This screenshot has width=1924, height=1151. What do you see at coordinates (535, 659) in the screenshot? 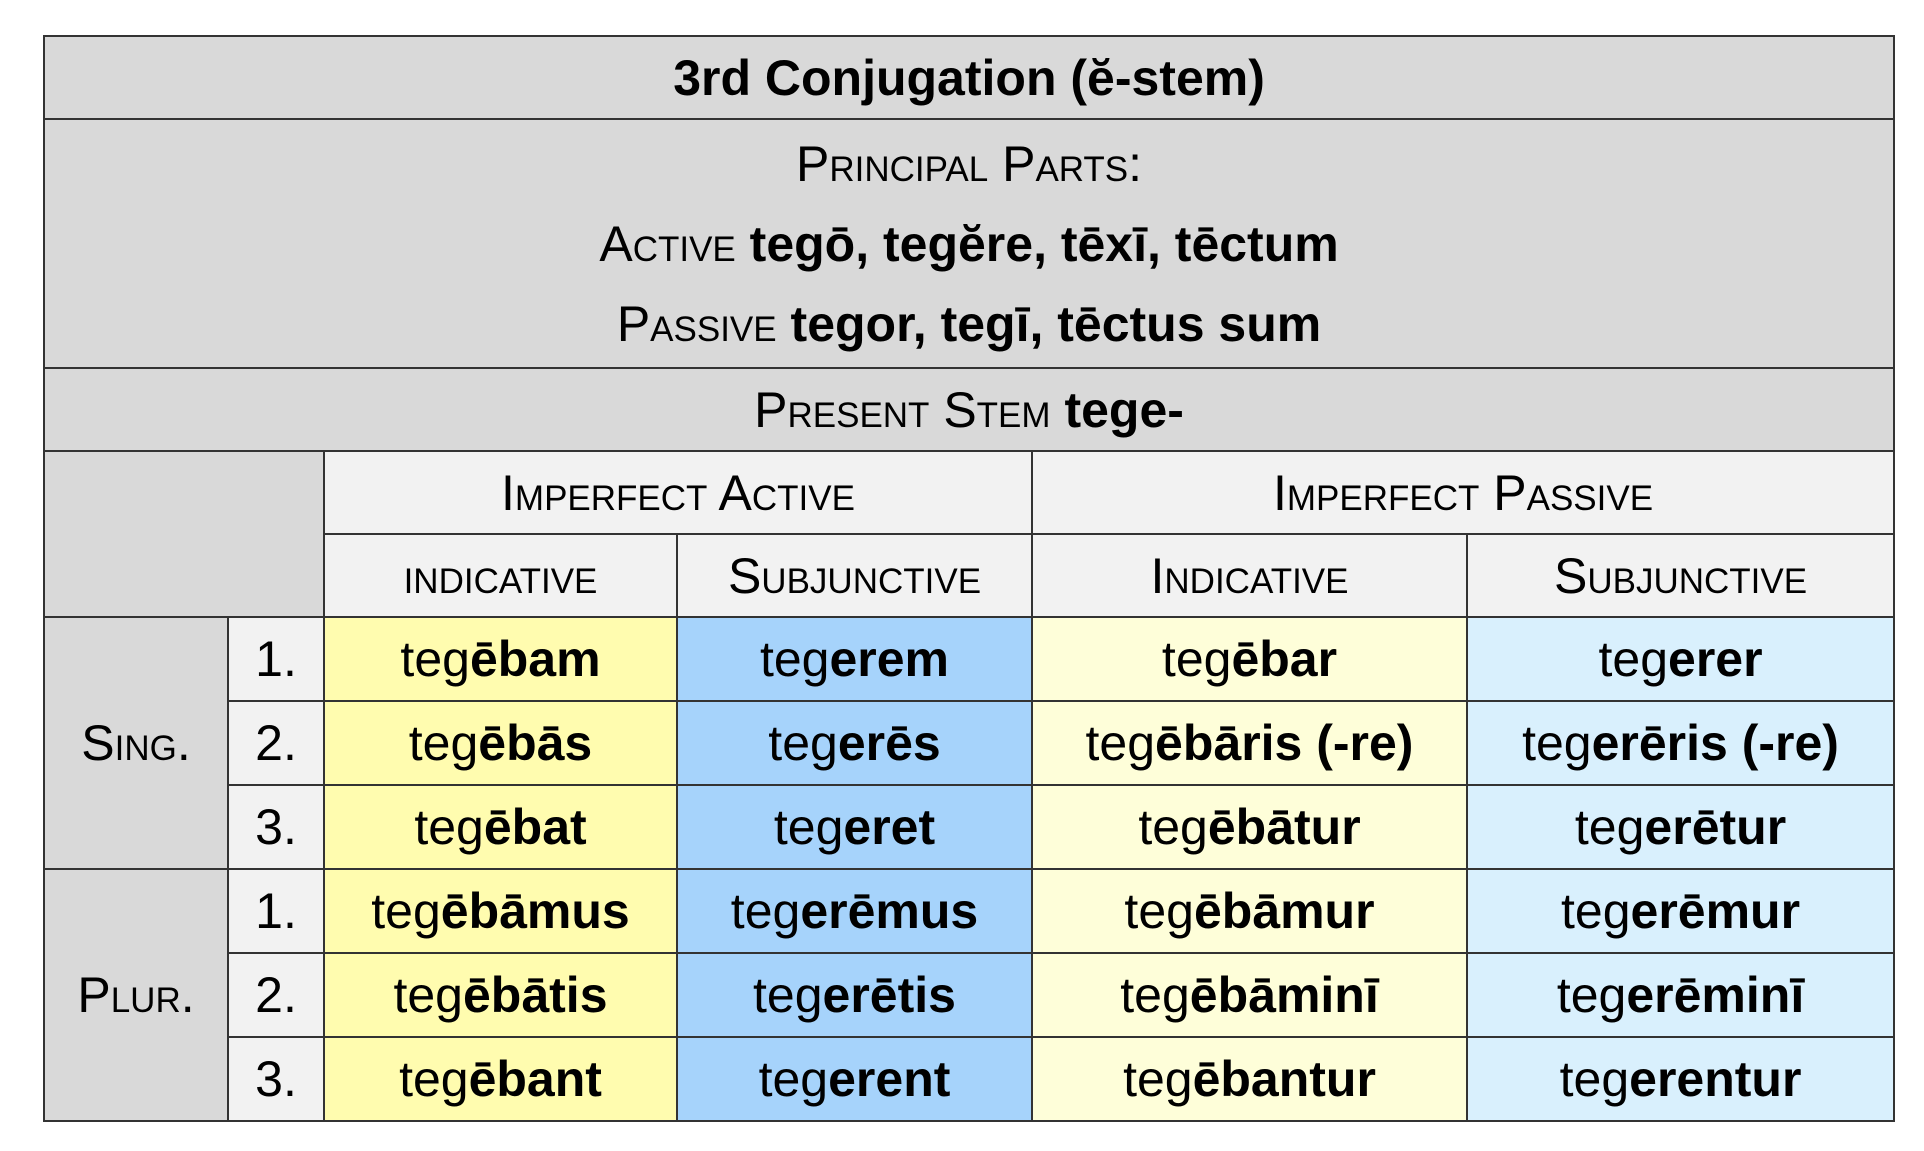
I see `ending: ēbam` at bounding box center [535, 659].